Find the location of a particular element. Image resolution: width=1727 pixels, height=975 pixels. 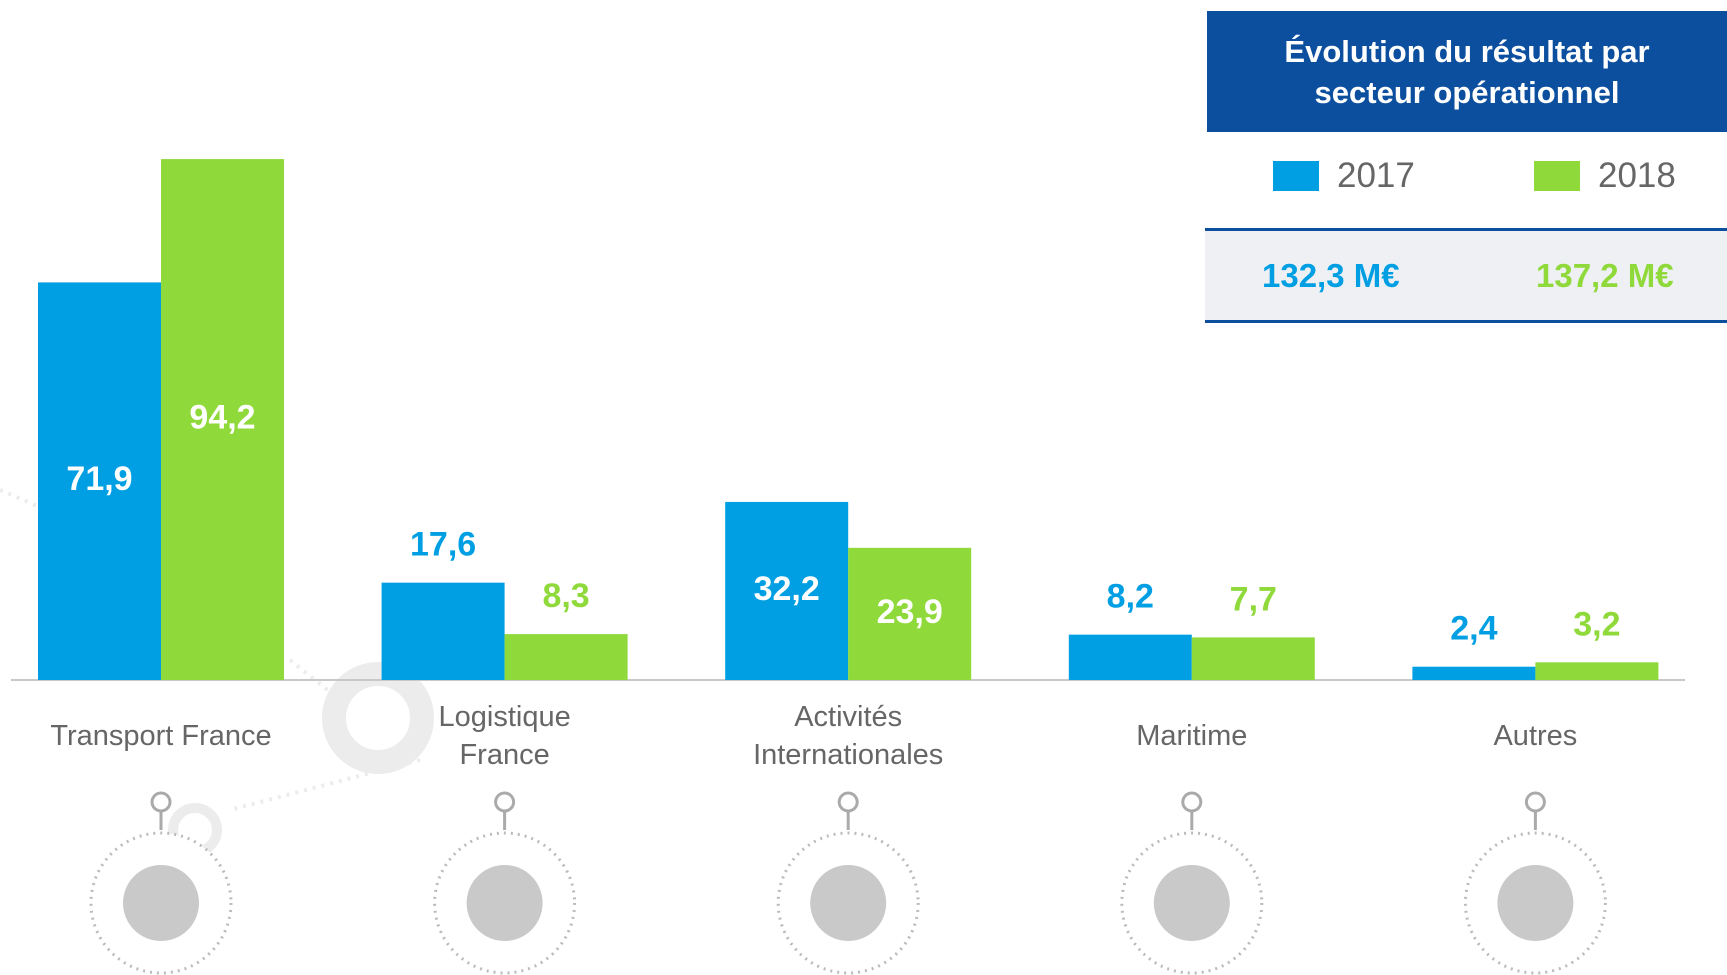

legend-item: 2018 is located at coordinates (1605, 176).